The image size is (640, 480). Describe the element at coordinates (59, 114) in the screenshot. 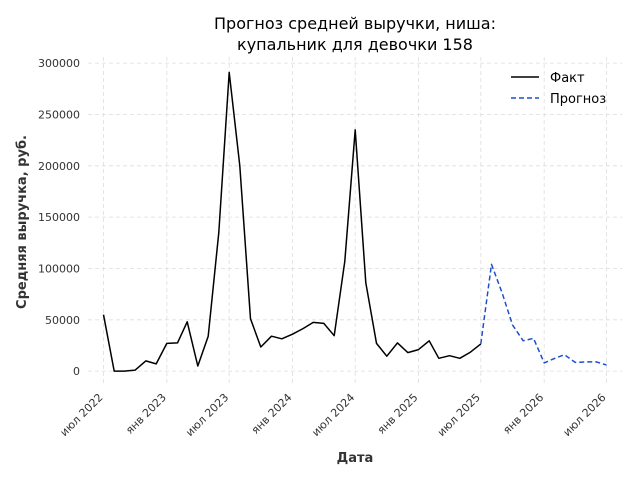

I see `y-tick-label: 250000` at that location.